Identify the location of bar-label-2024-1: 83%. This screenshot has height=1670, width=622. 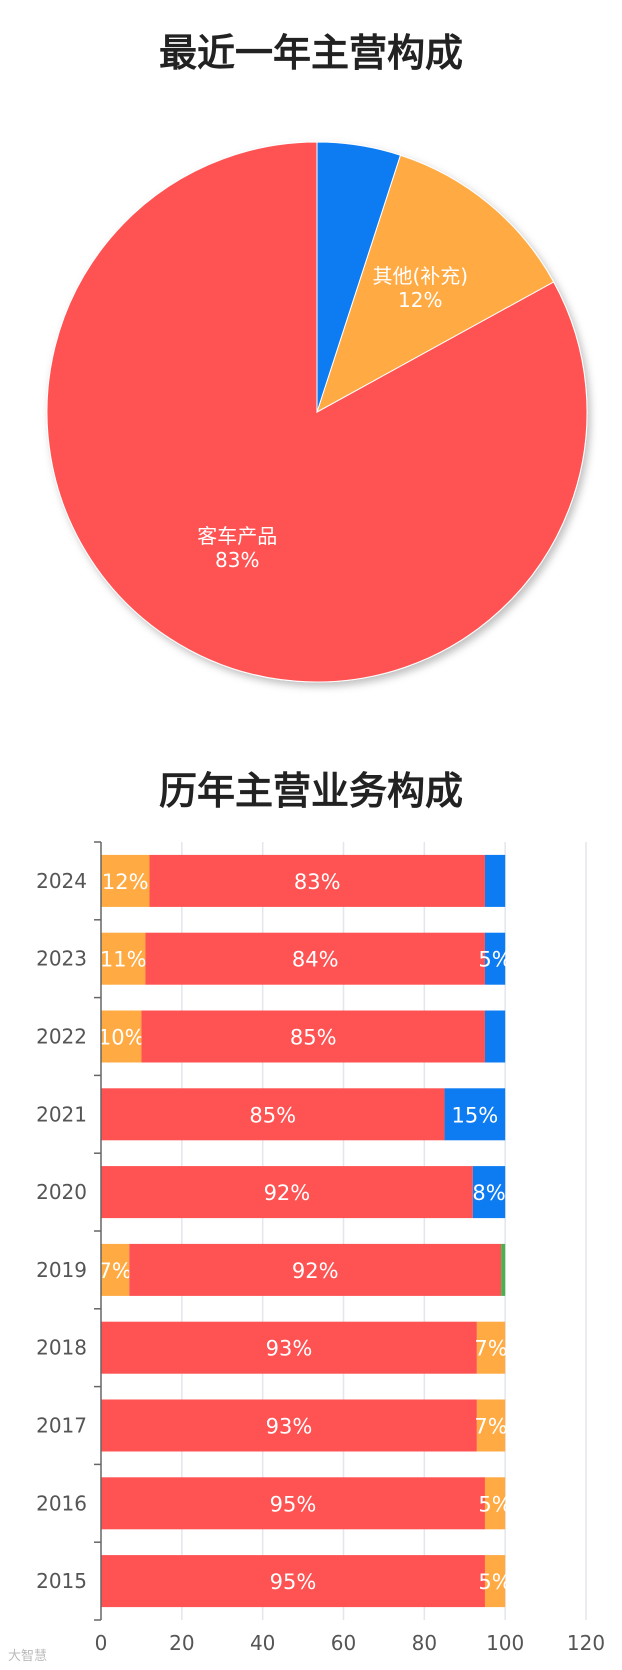
(317, 882).